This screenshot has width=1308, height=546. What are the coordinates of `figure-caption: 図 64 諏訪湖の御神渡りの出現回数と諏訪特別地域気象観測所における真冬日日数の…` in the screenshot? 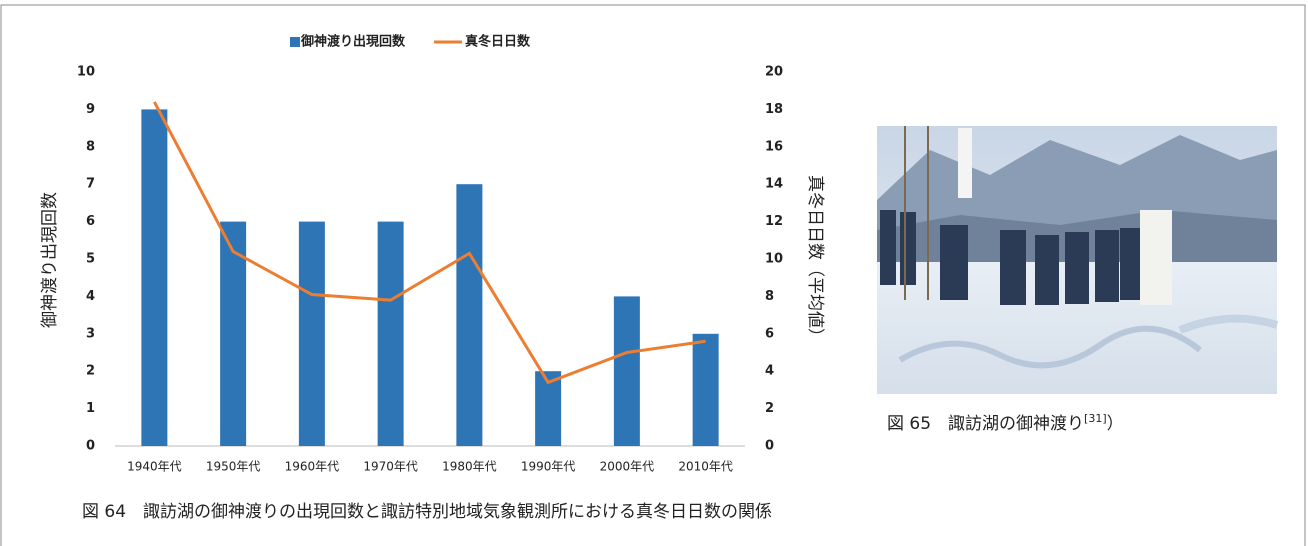 It's located at (427, 512).